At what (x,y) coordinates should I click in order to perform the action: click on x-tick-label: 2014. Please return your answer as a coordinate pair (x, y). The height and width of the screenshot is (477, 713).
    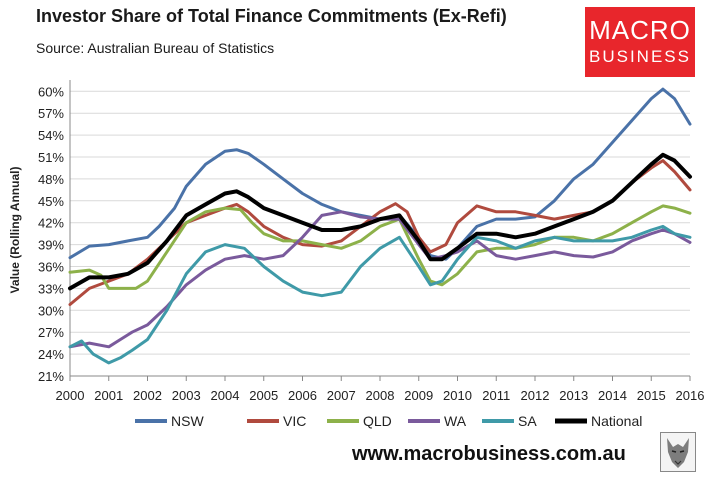
    Looking at the image, I should click on (612, 395).